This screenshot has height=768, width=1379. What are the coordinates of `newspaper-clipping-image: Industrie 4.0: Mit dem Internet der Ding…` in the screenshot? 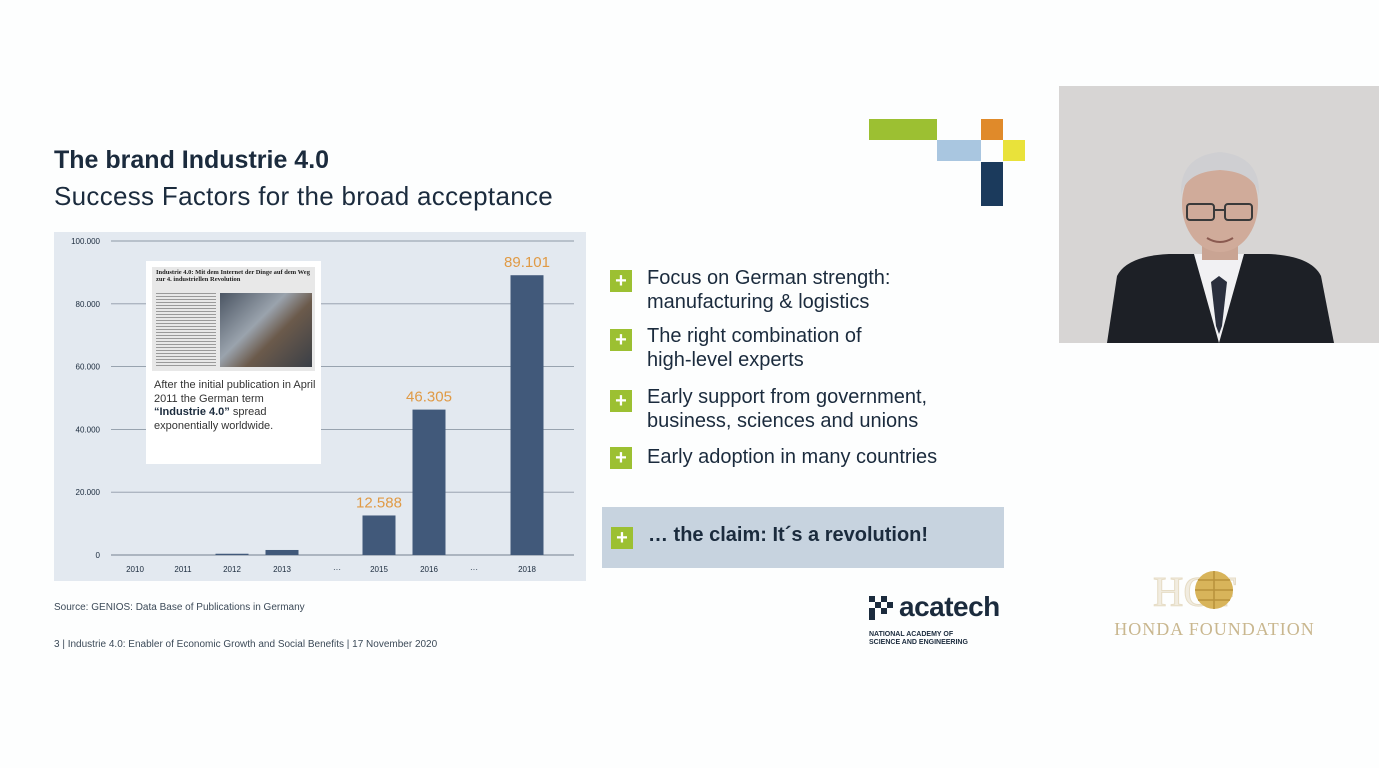 It's located at (233, 319).